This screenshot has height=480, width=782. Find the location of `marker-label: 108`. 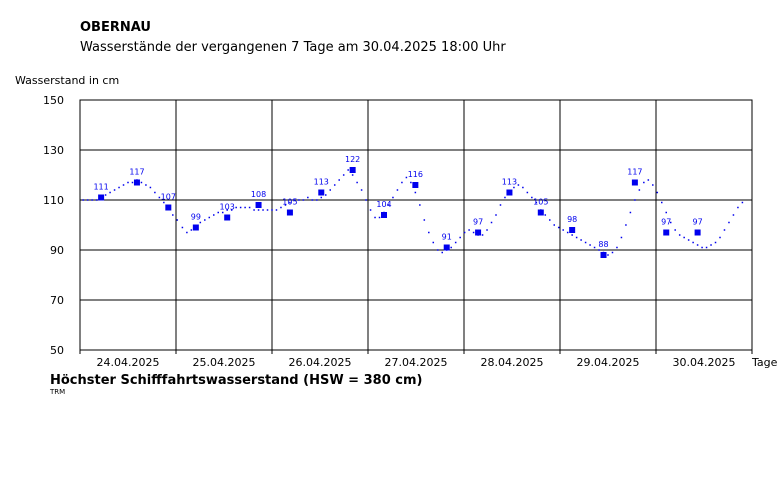

marker-label: 108 is located at coordinates (258, 194).